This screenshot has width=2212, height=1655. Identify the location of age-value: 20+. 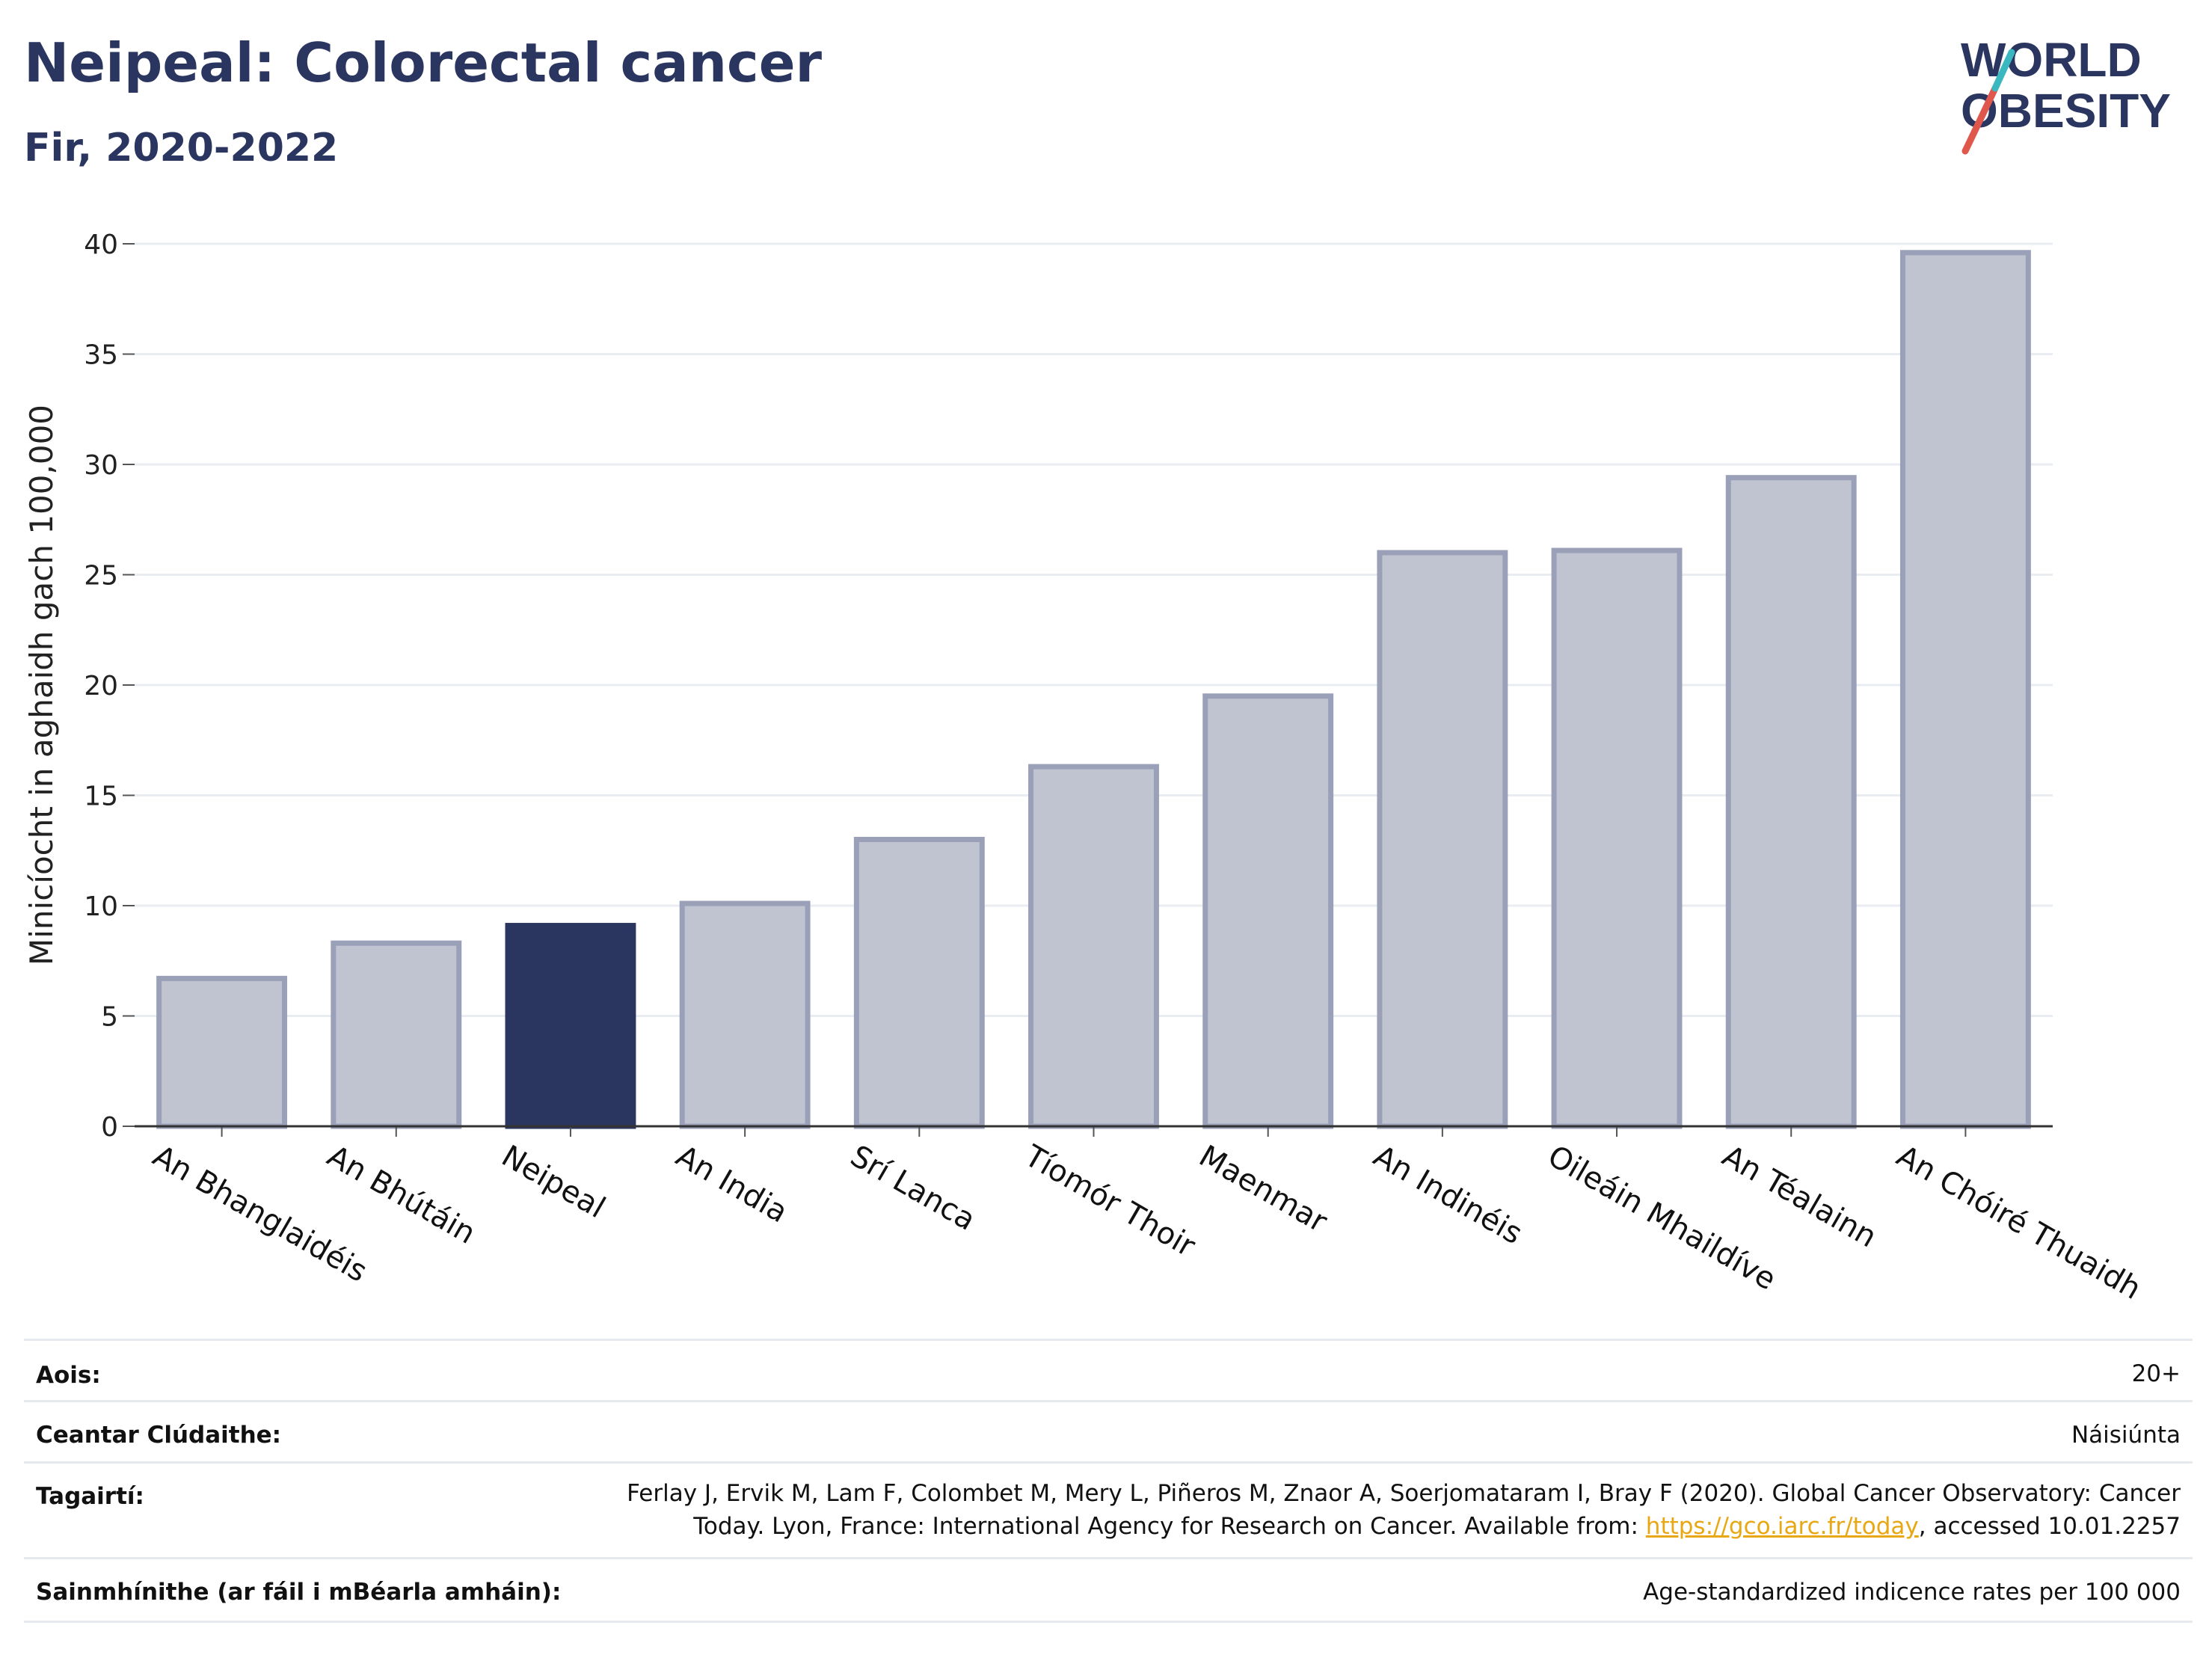
(2156, 1373).